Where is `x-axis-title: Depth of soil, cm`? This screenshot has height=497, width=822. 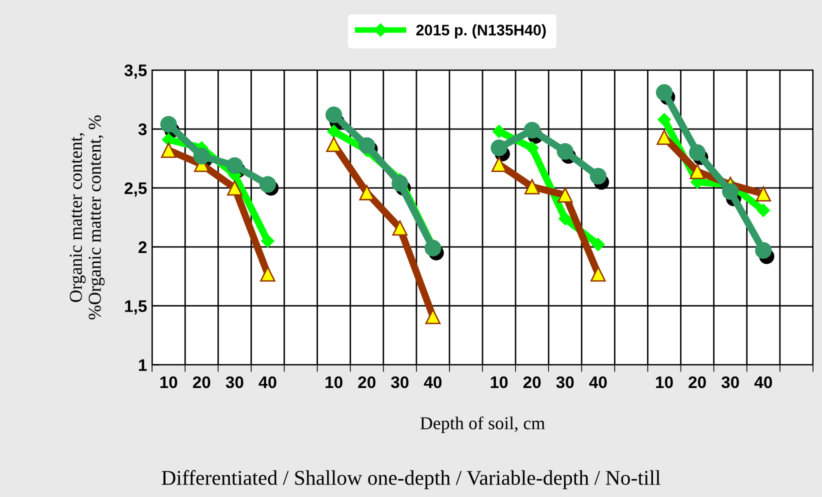 x-axis-title: Depth of soil, cm is located at coordinates (482, 425).